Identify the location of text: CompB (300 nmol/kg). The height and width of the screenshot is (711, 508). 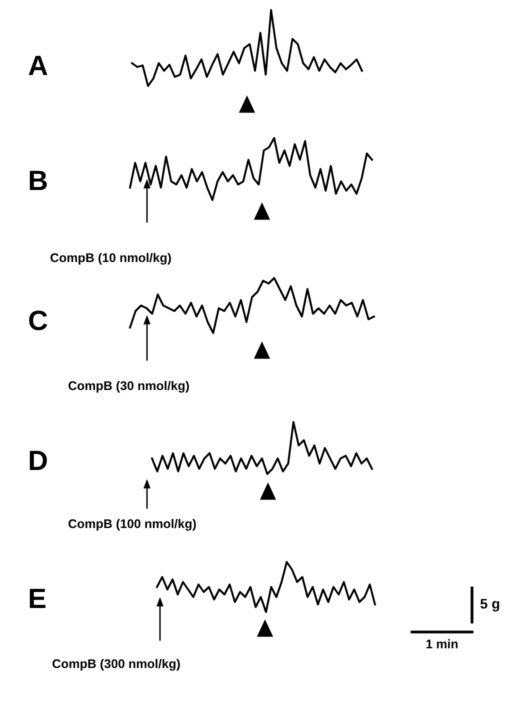
(116, 664).